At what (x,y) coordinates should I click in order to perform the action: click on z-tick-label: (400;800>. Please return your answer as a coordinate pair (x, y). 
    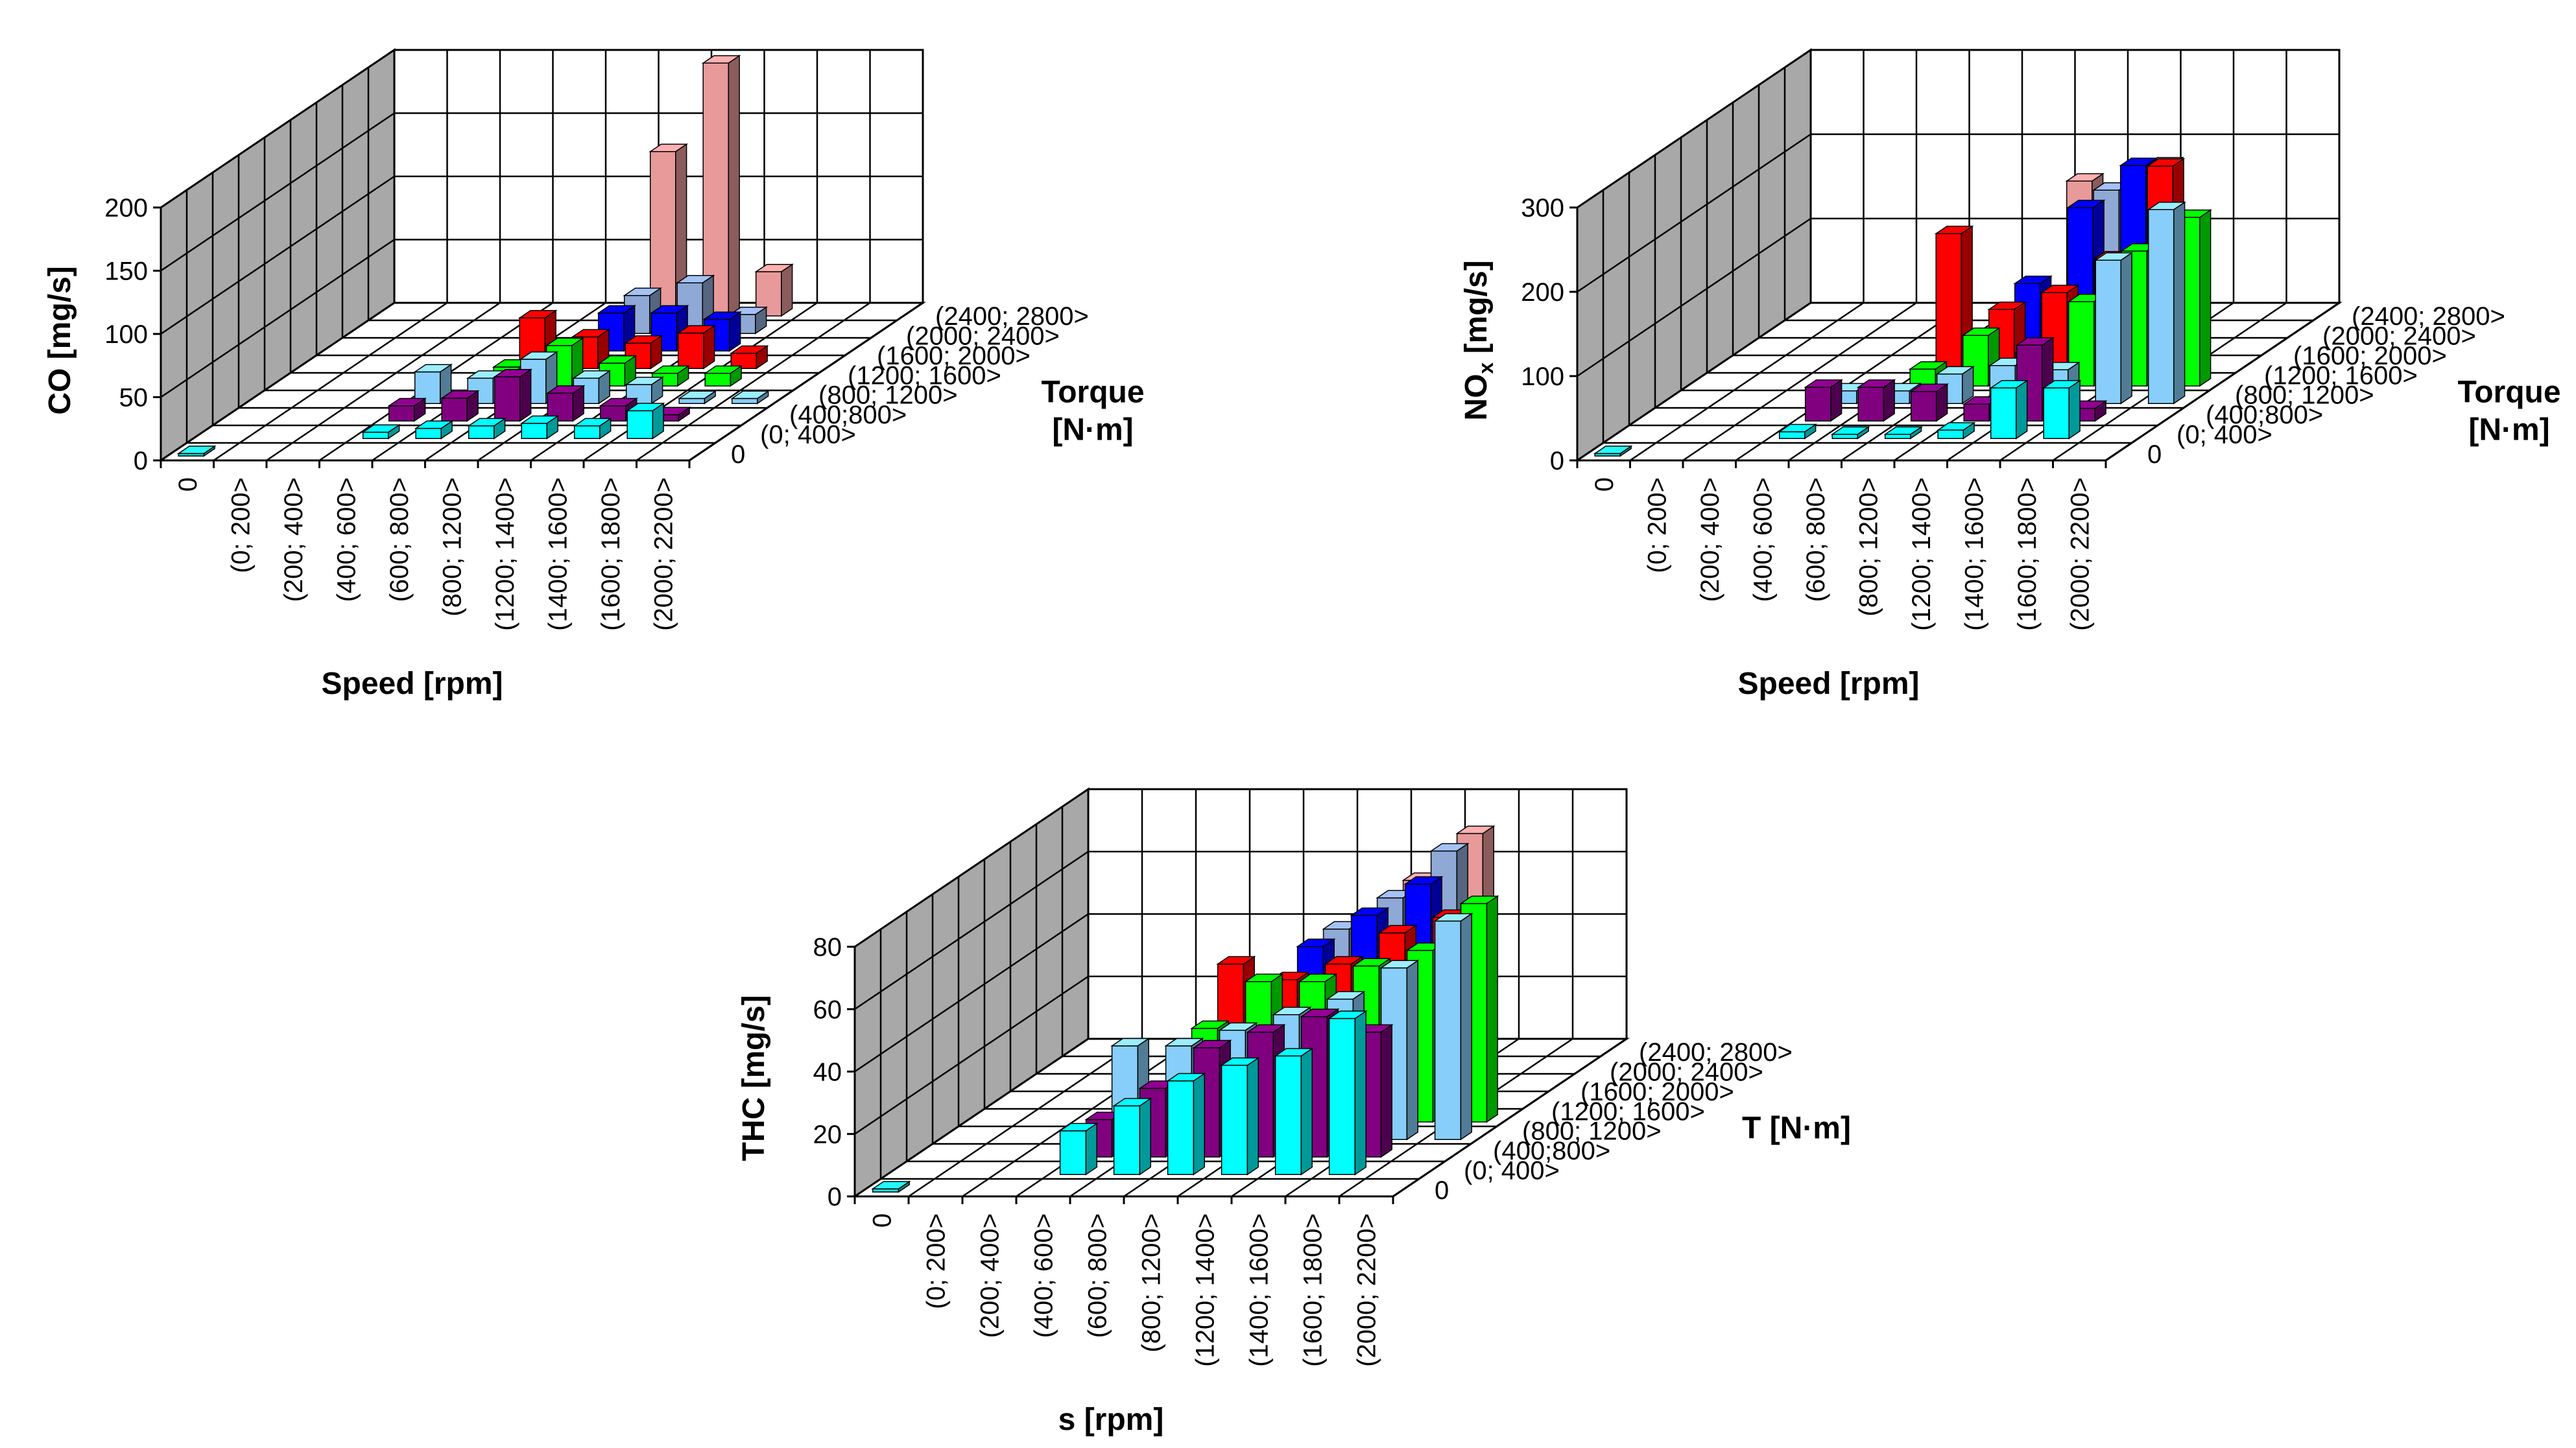
    Looking at the image, I should click on (848, 415).